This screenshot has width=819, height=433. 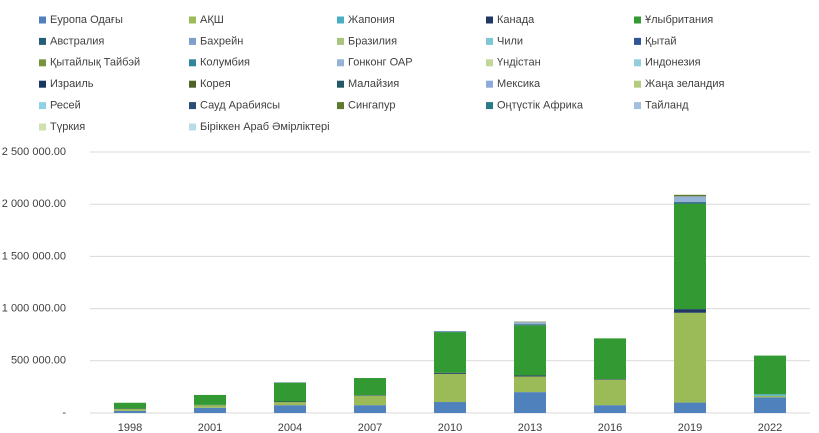 I want to click on x-tick-label: 2013, so click(x=530, y=427).